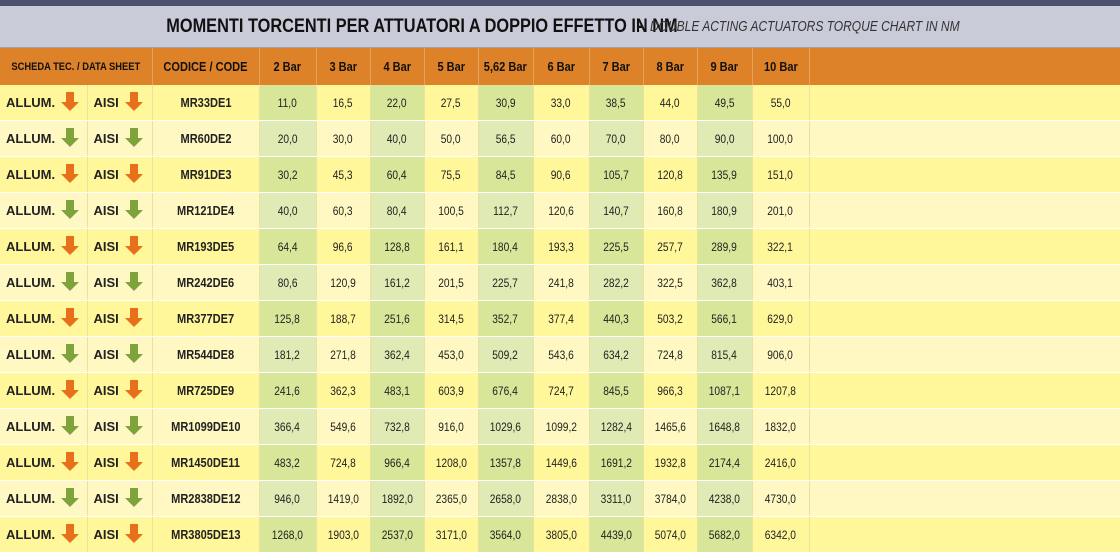  What do you see at coordinates (288, 103) in the screenshot?
I see `torque-value: 11,0` at bounding box center [288, 103].